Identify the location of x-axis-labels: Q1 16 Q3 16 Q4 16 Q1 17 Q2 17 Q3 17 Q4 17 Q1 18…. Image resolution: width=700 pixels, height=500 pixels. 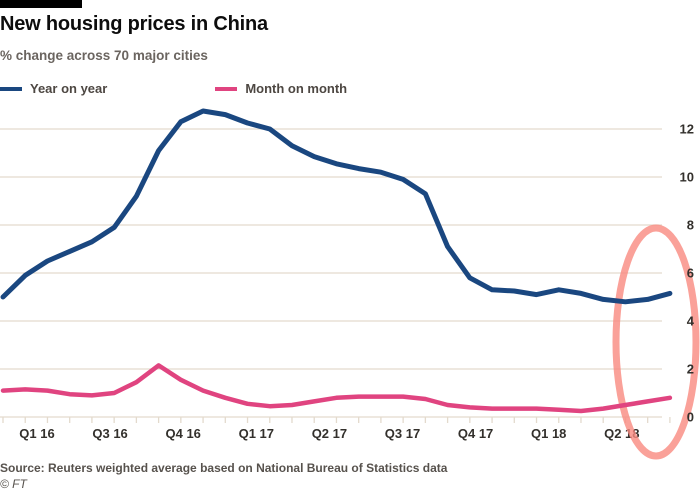
(329, 433).